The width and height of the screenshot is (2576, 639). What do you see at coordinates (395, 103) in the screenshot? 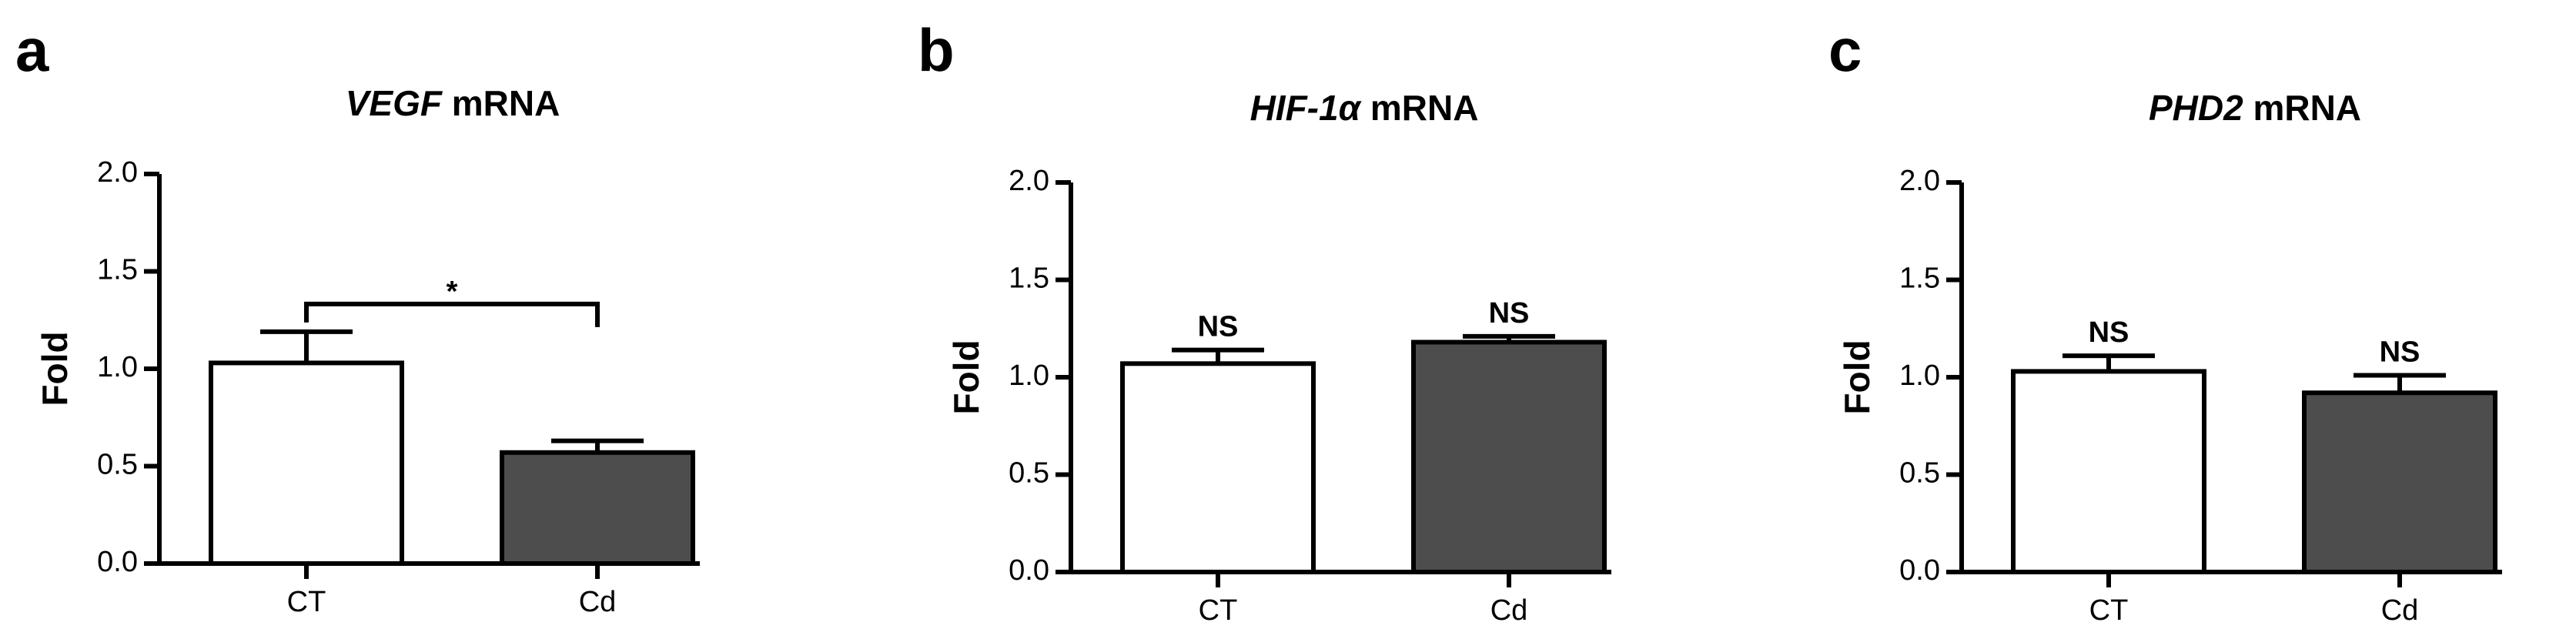
I see `title-gene: VEGF` at bounding box center [395, 103].